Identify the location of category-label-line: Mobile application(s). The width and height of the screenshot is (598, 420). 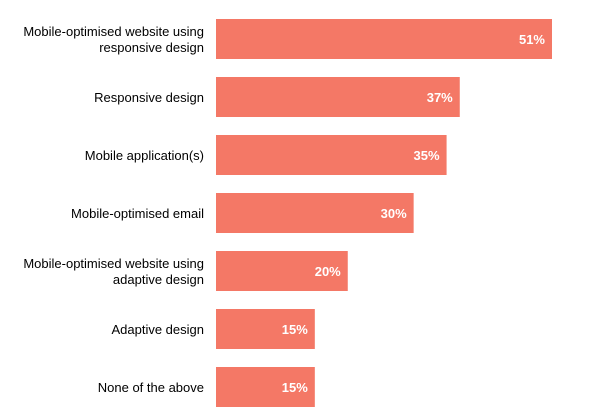
(144, 155).